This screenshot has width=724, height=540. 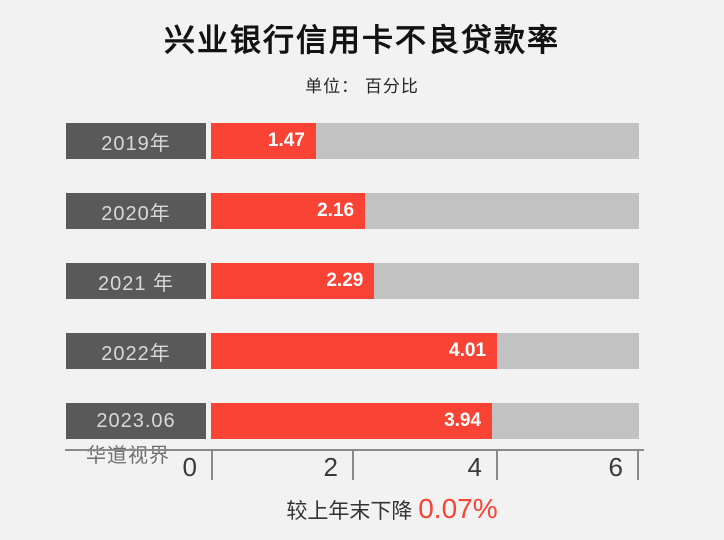 I want to click on page-title: 兴业银行信用卡不良贷款率, so click(x=362, y=40).